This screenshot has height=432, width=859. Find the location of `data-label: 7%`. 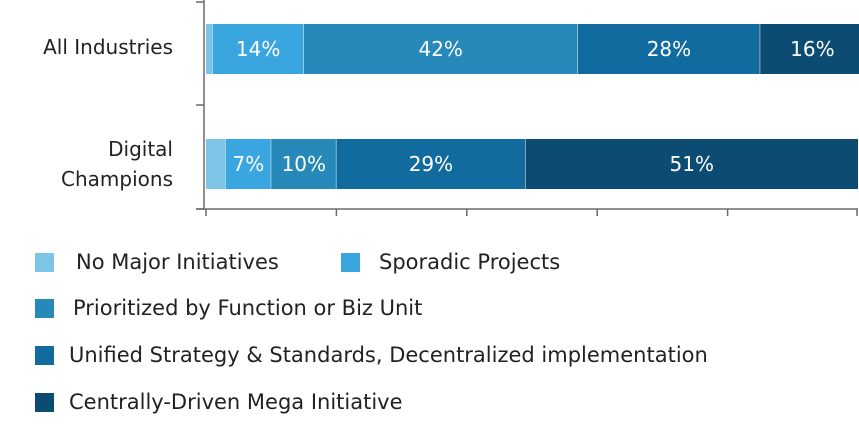

data-label: 7% is located at coordinates (249, 164).